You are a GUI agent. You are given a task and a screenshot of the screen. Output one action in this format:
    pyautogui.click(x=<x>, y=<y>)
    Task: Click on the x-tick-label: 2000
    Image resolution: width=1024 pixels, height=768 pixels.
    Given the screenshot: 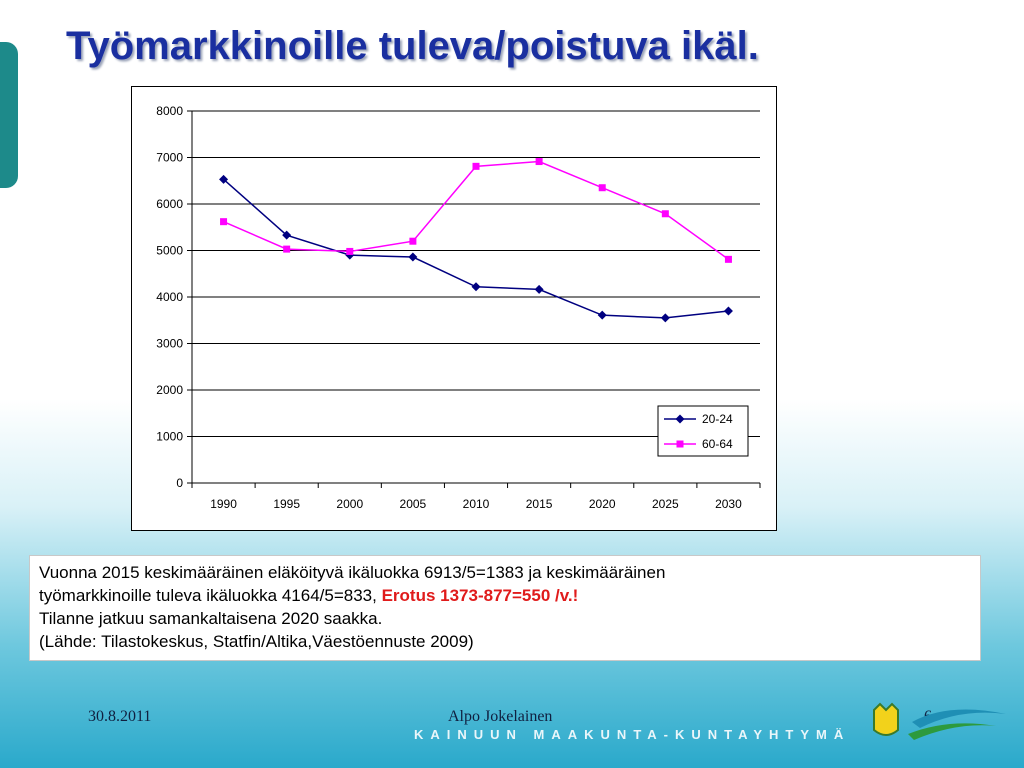 What is the action you would take?
    pyautogui.click(x=349, y=504)
    